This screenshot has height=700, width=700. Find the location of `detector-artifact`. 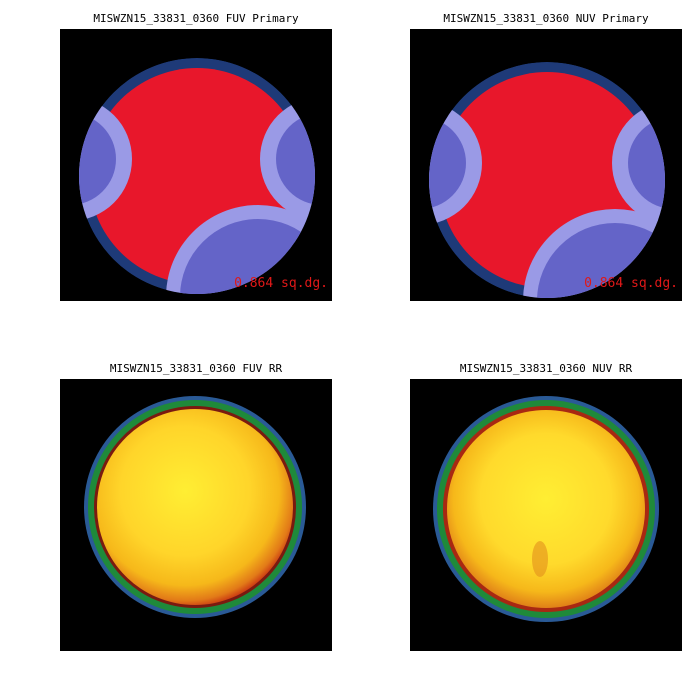

detector-artifact is located at coordinates (540, 559).